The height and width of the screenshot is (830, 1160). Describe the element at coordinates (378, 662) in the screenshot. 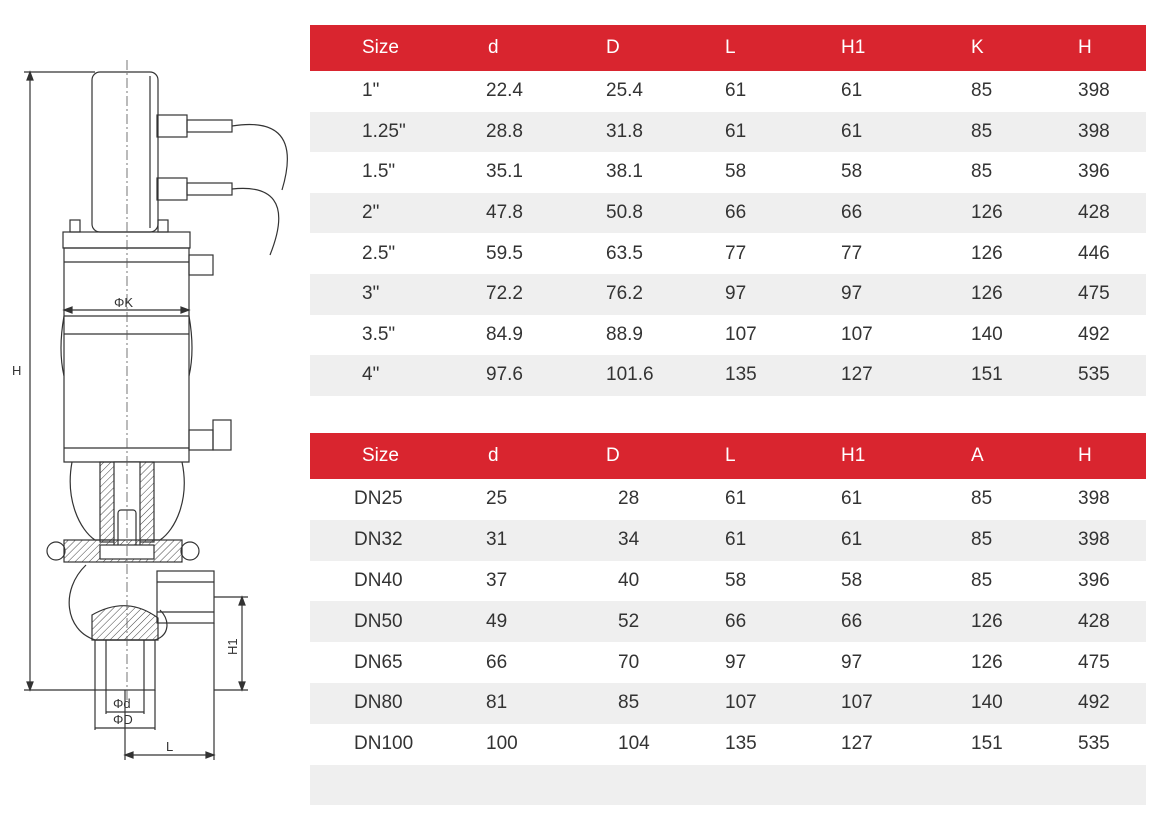

I see `table-cell: DN65` at that location.